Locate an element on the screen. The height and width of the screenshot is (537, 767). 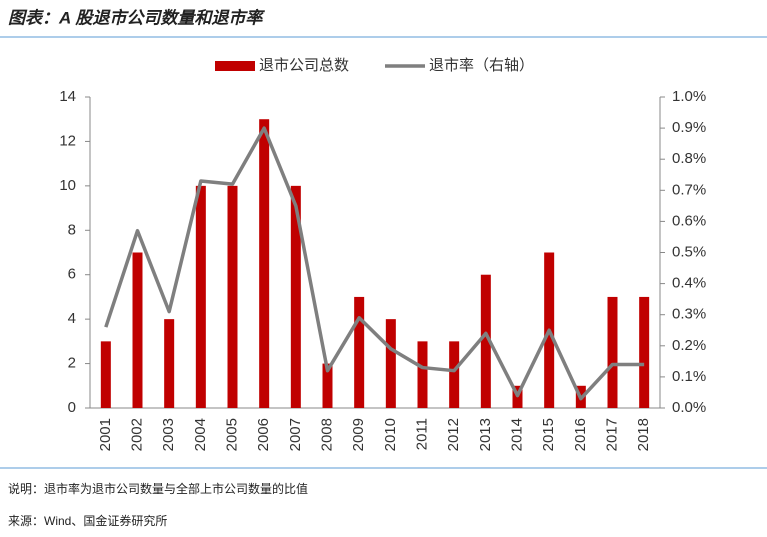
x-tick-label: 2002 is located at coordinates (136, 434).